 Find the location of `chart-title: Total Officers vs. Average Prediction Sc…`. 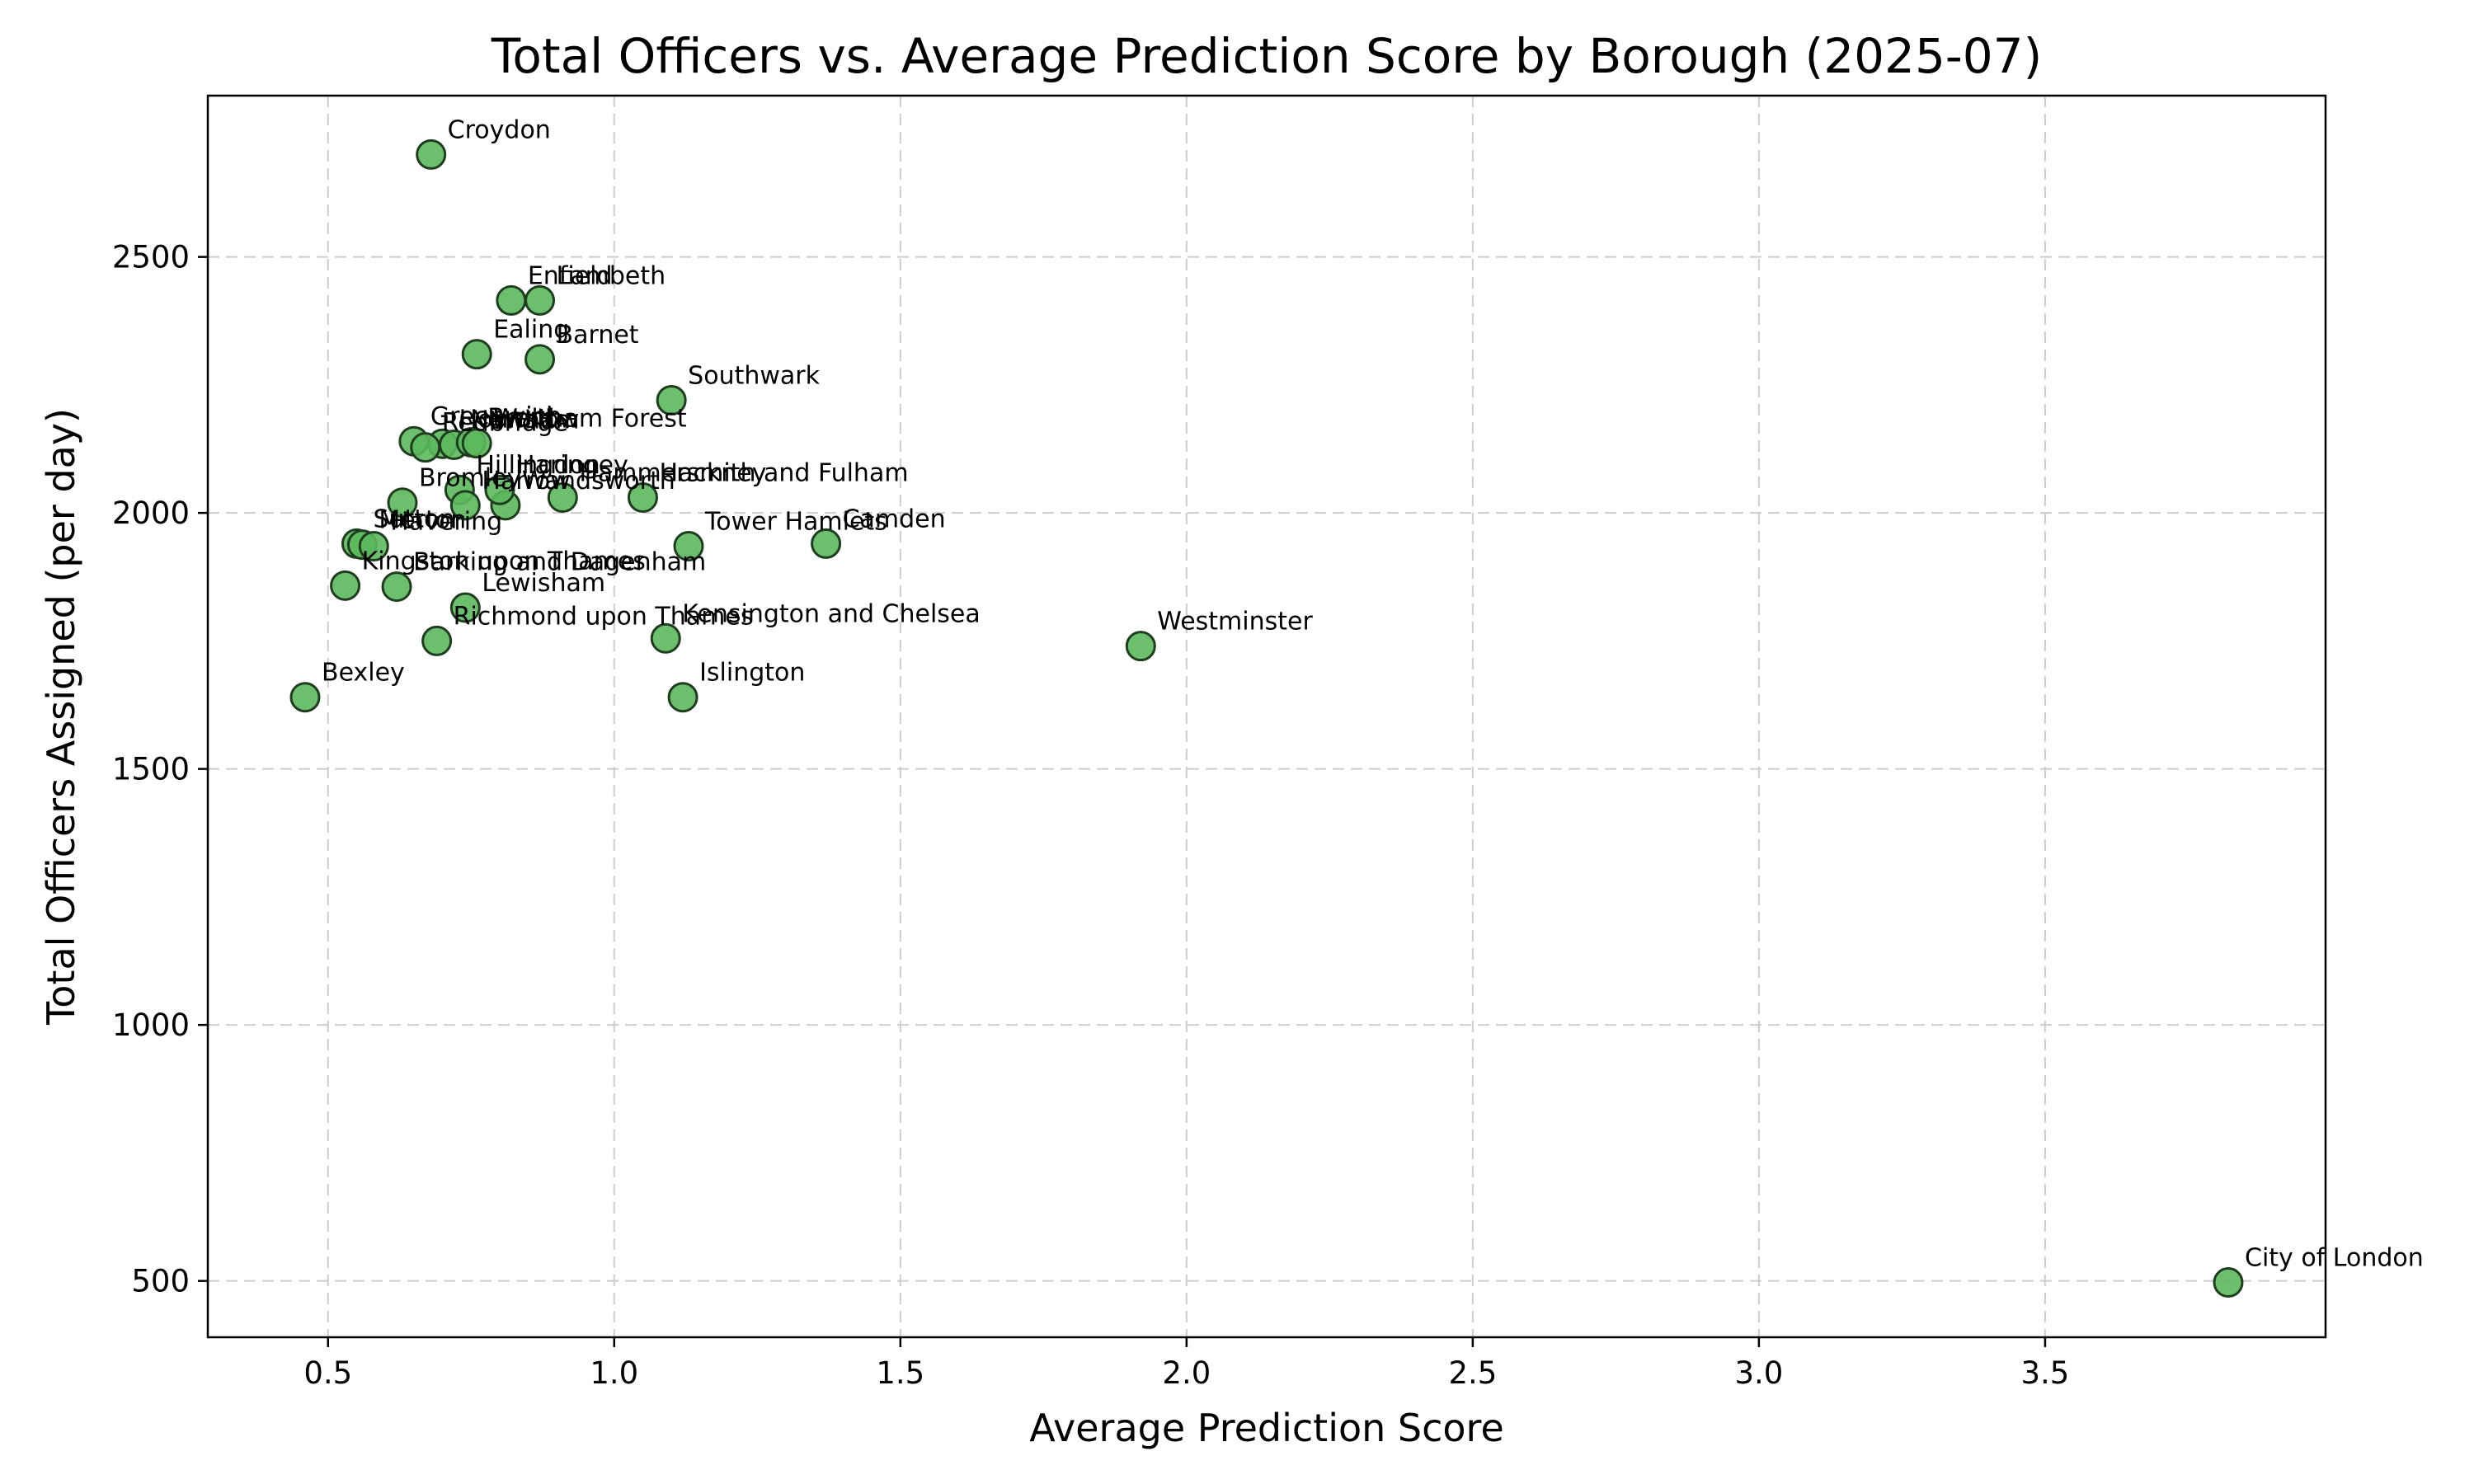

chart-title: Total Officers vs. Average Prediction Sc… is located at coordinates (1266, 56).